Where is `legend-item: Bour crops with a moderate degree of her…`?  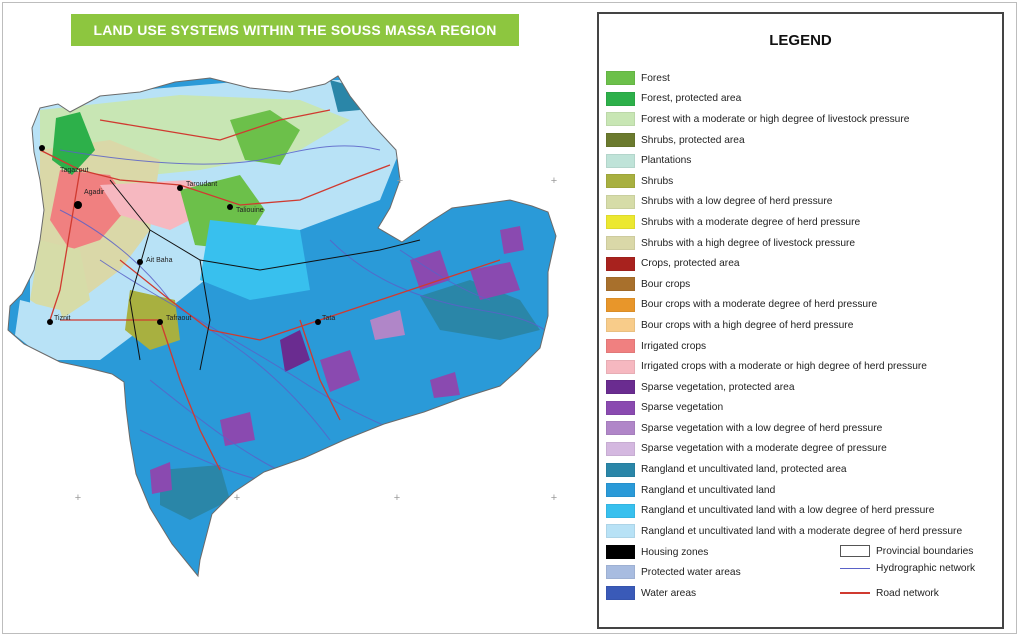 legend-item: Bour crops with a moderate degree of her… is located at coordinates (801, 305).